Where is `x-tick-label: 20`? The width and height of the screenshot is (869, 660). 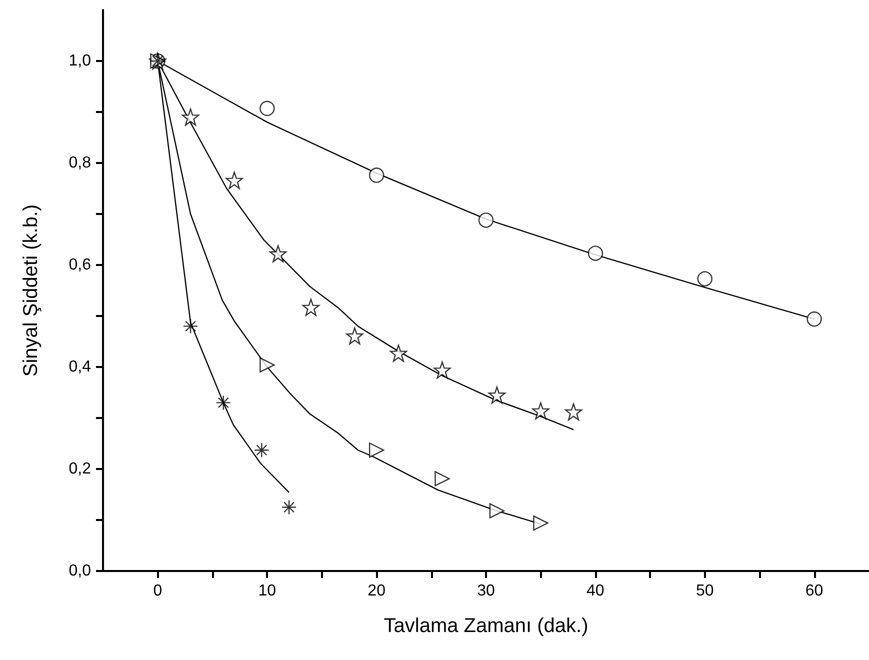 x-tick-label: 20 is located at coordinates (377, 591).